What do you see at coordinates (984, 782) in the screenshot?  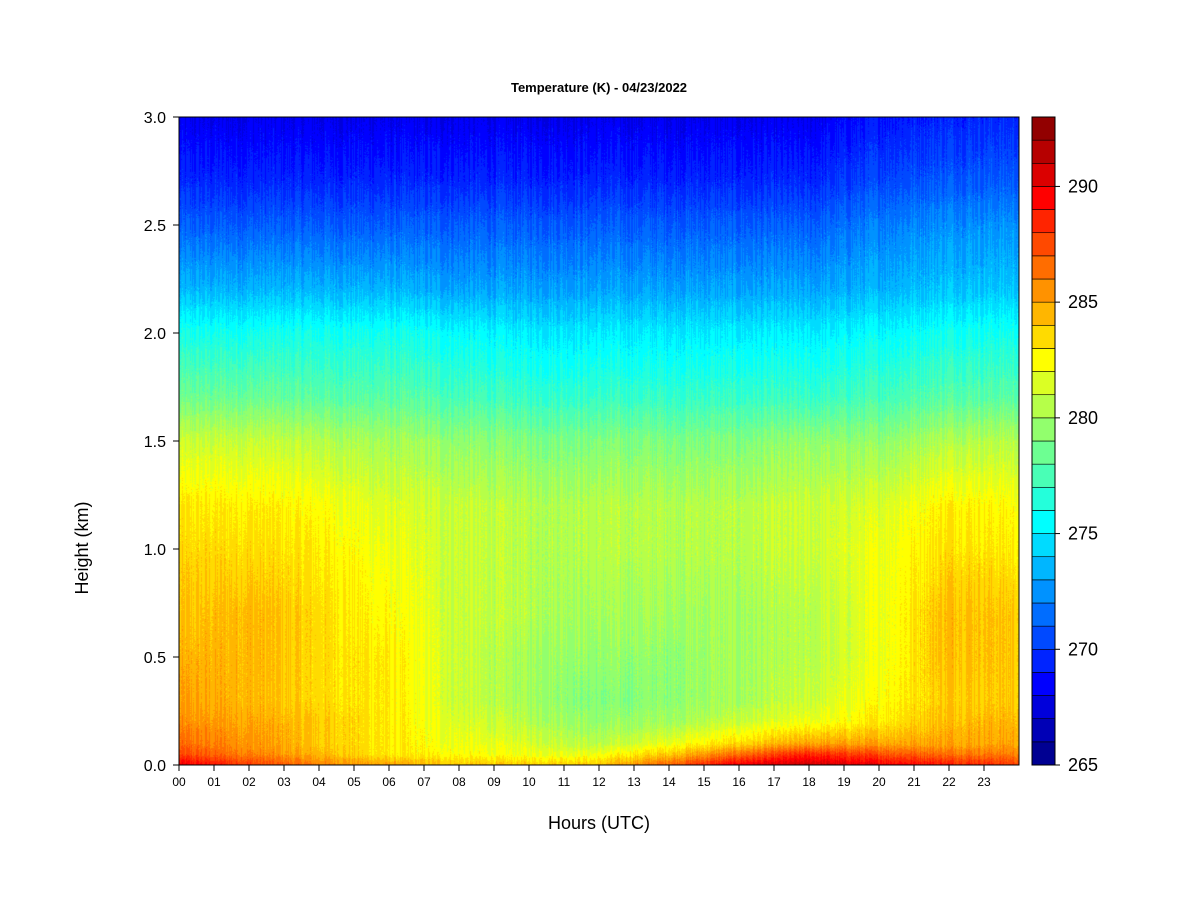 I see `x-tick-label: 23` at bounding box center [984, 782].